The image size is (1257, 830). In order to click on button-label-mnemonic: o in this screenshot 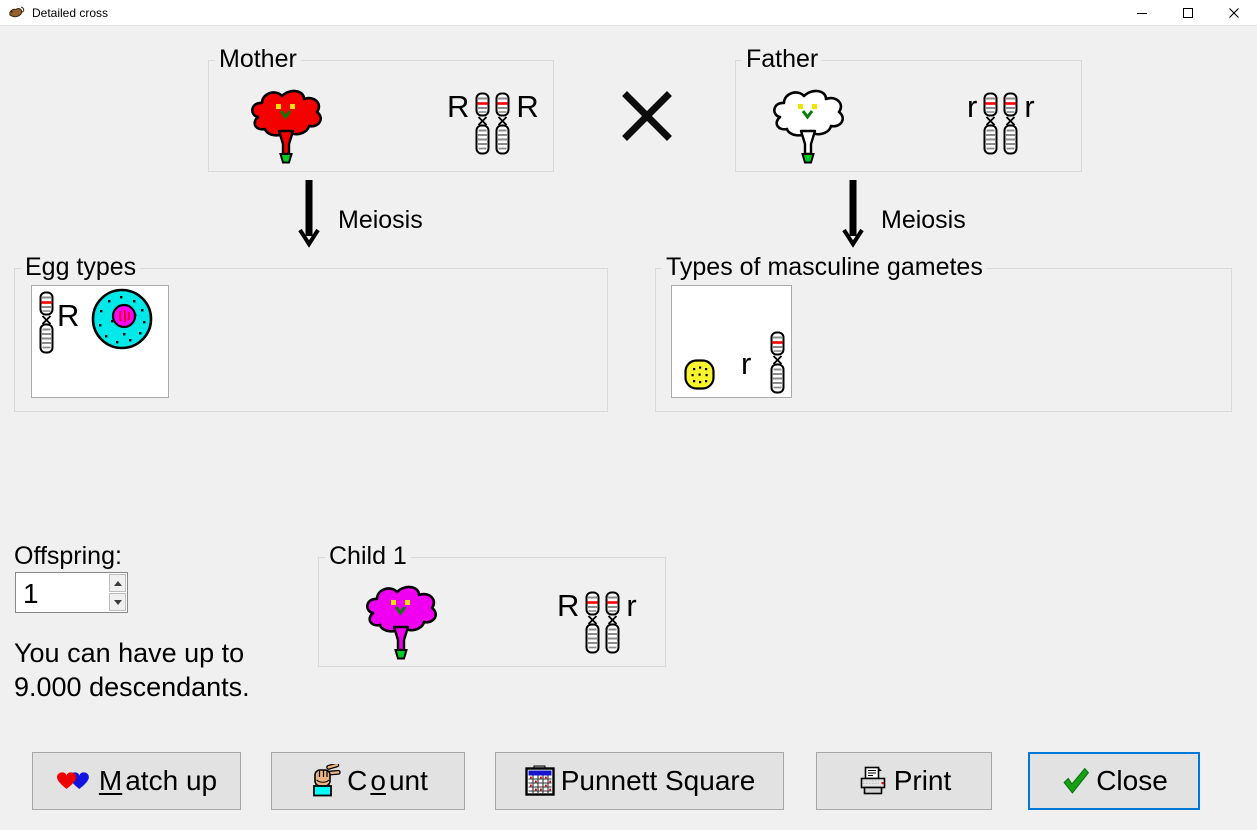, I will do `click(378, 780)`.